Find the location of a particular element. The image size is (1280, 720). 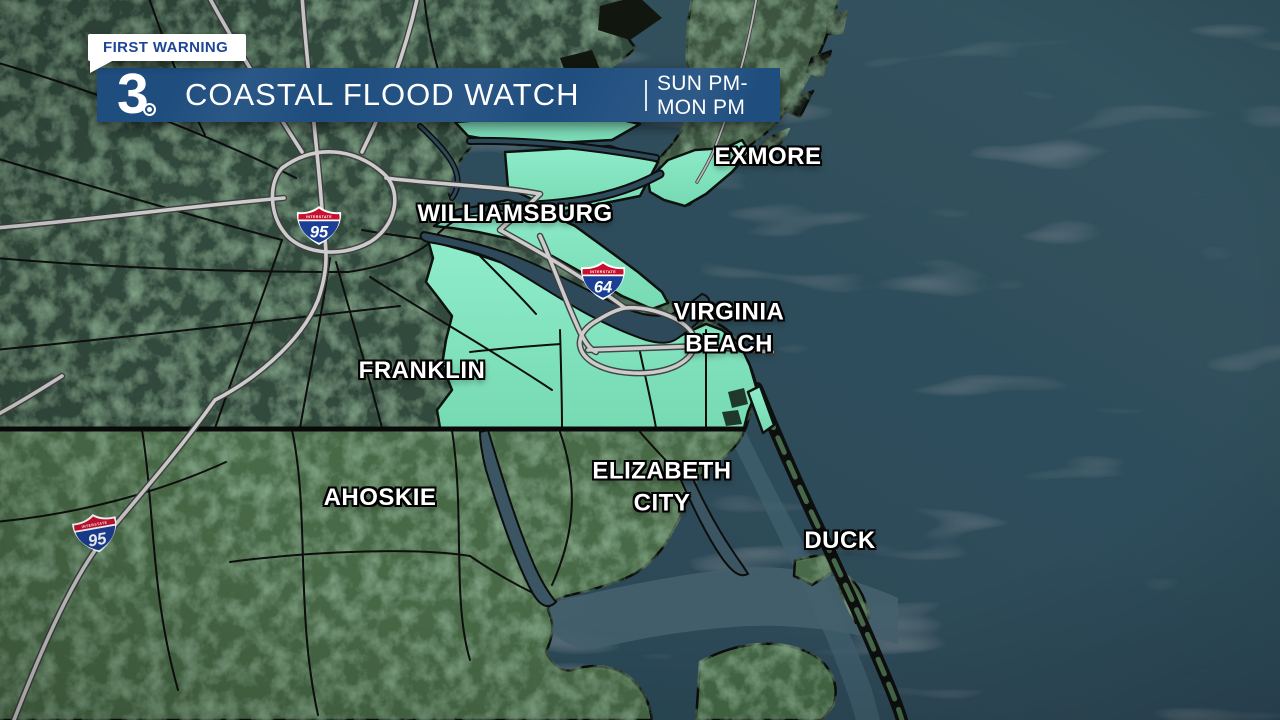

timeframe-line2: MON PM is located at coordinates (701, 107).